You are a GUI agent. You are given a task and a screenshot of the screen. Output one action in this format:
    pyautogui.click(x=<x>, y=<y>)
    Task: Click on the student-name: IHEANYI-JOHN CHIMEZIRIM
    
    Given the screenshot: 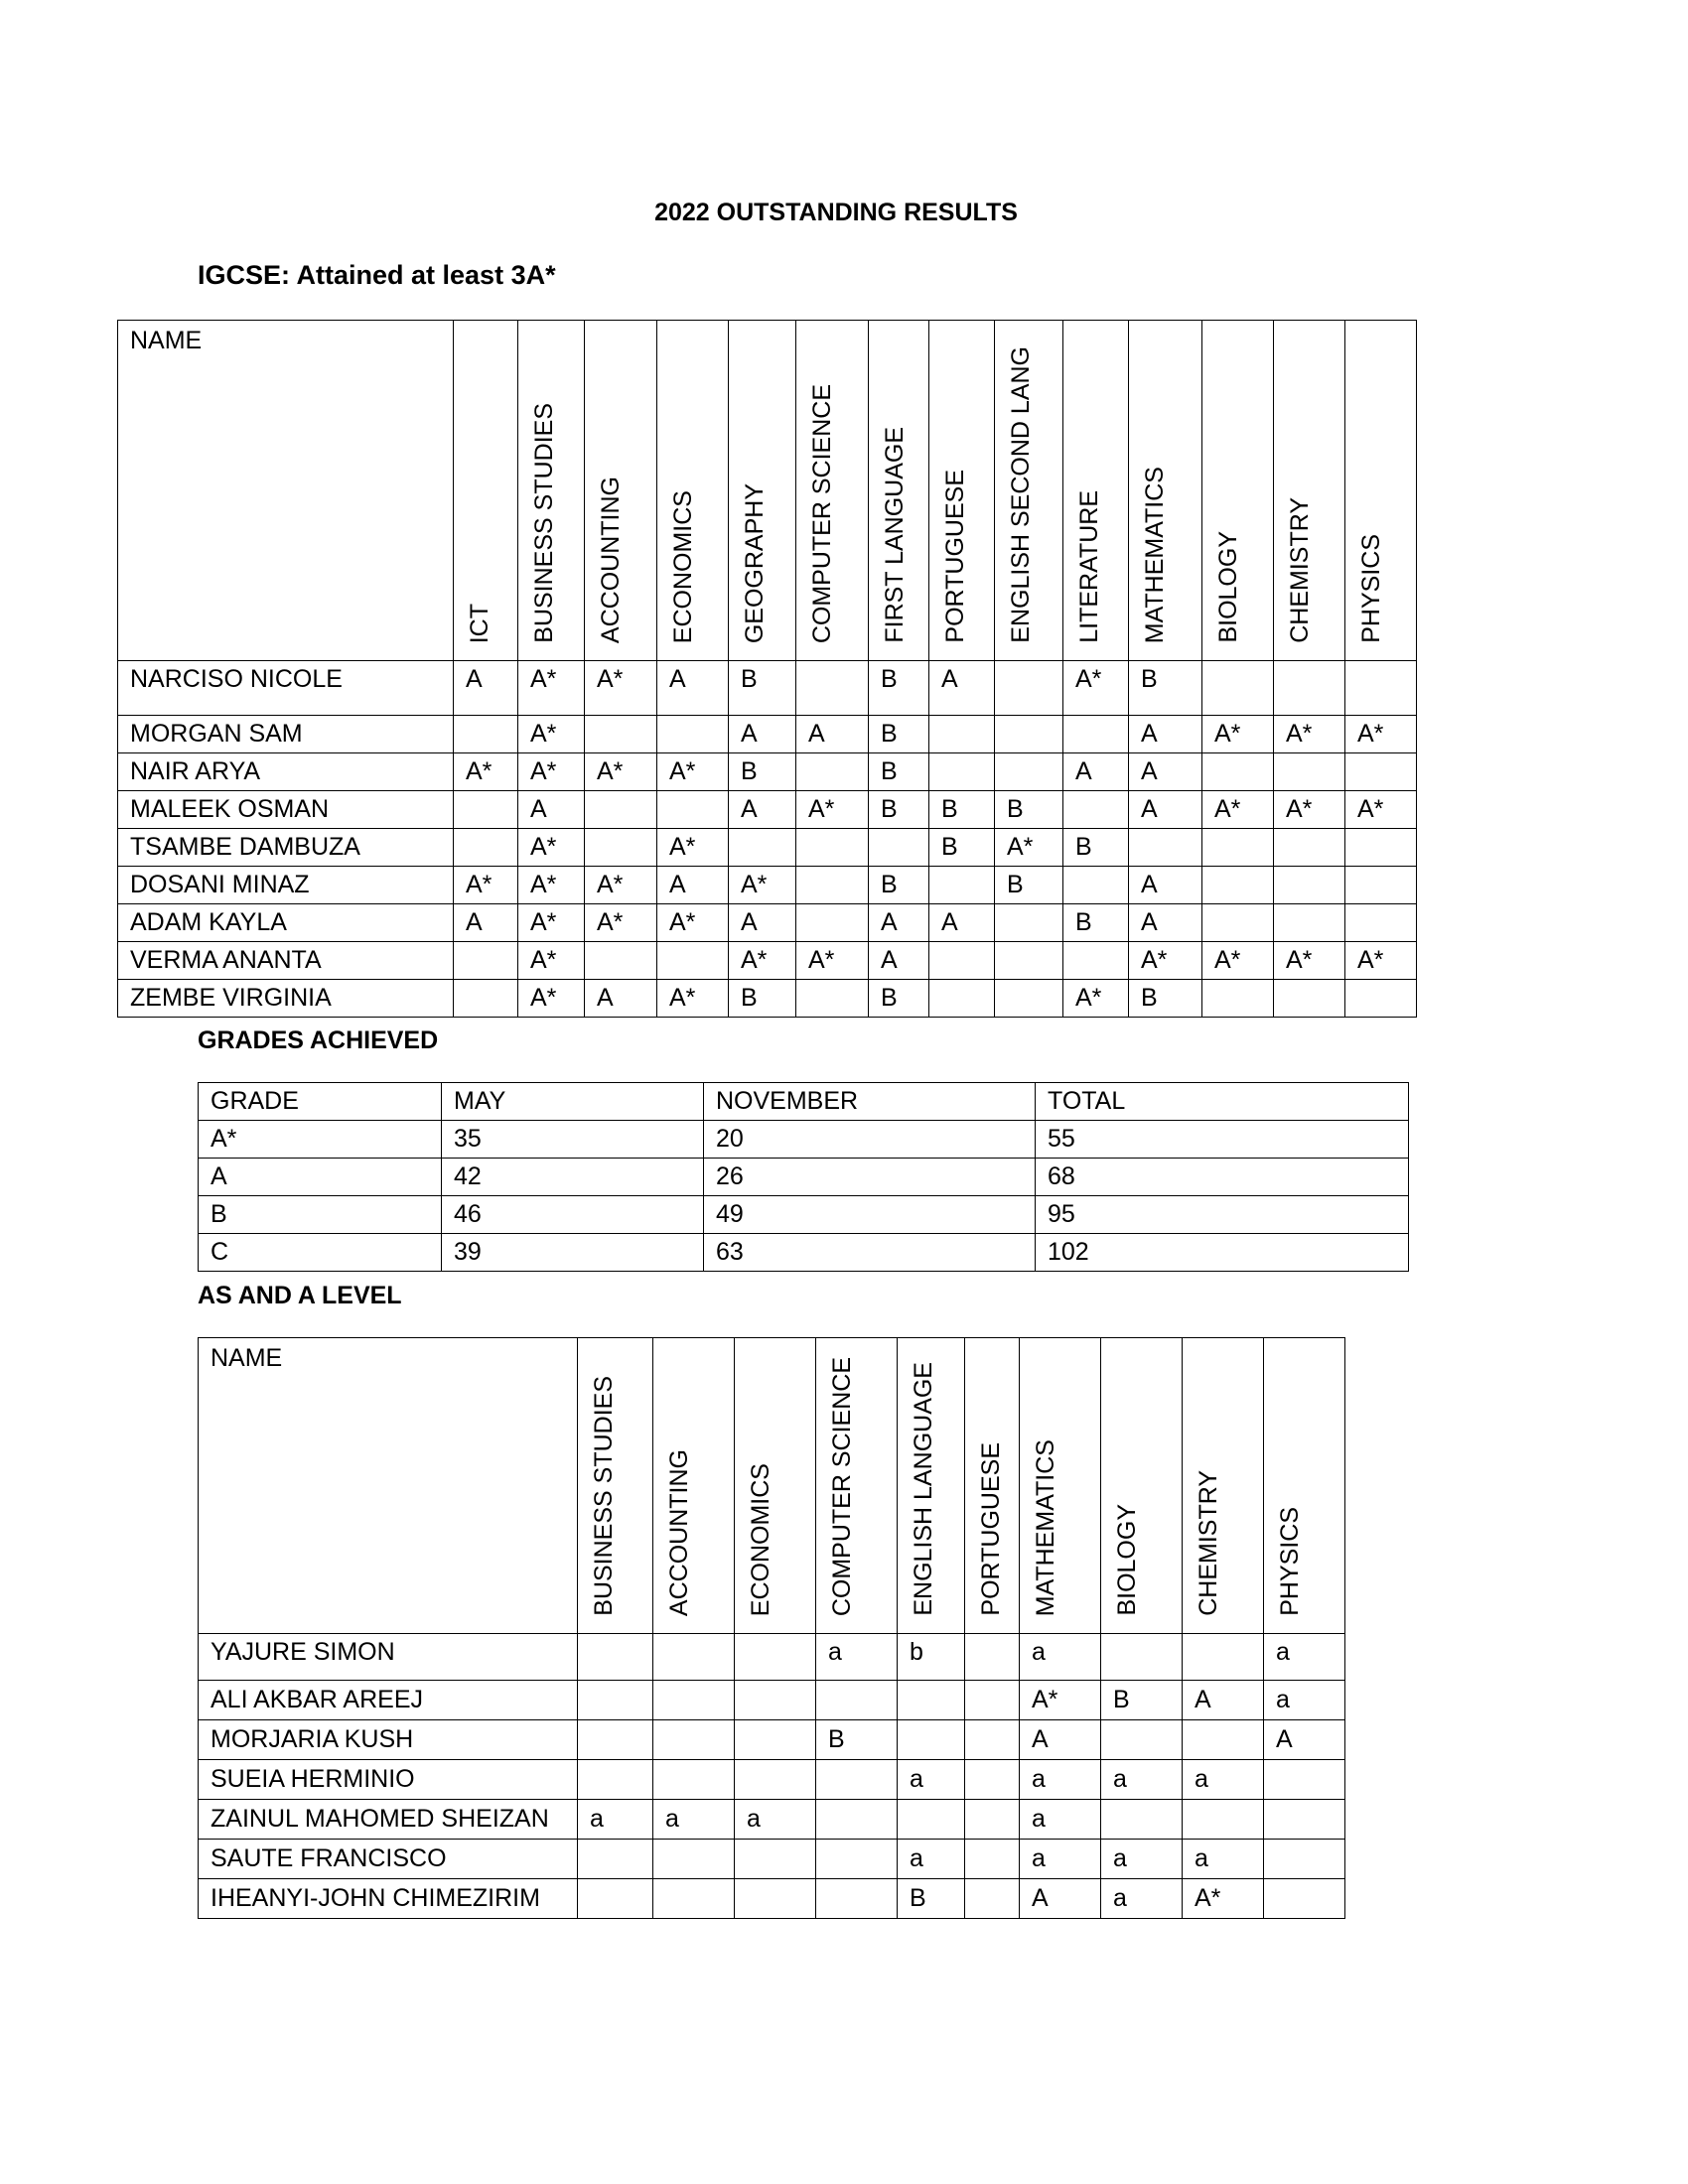 What is the action you would take?
    pyautogui.click(x=388, y=1898)
    